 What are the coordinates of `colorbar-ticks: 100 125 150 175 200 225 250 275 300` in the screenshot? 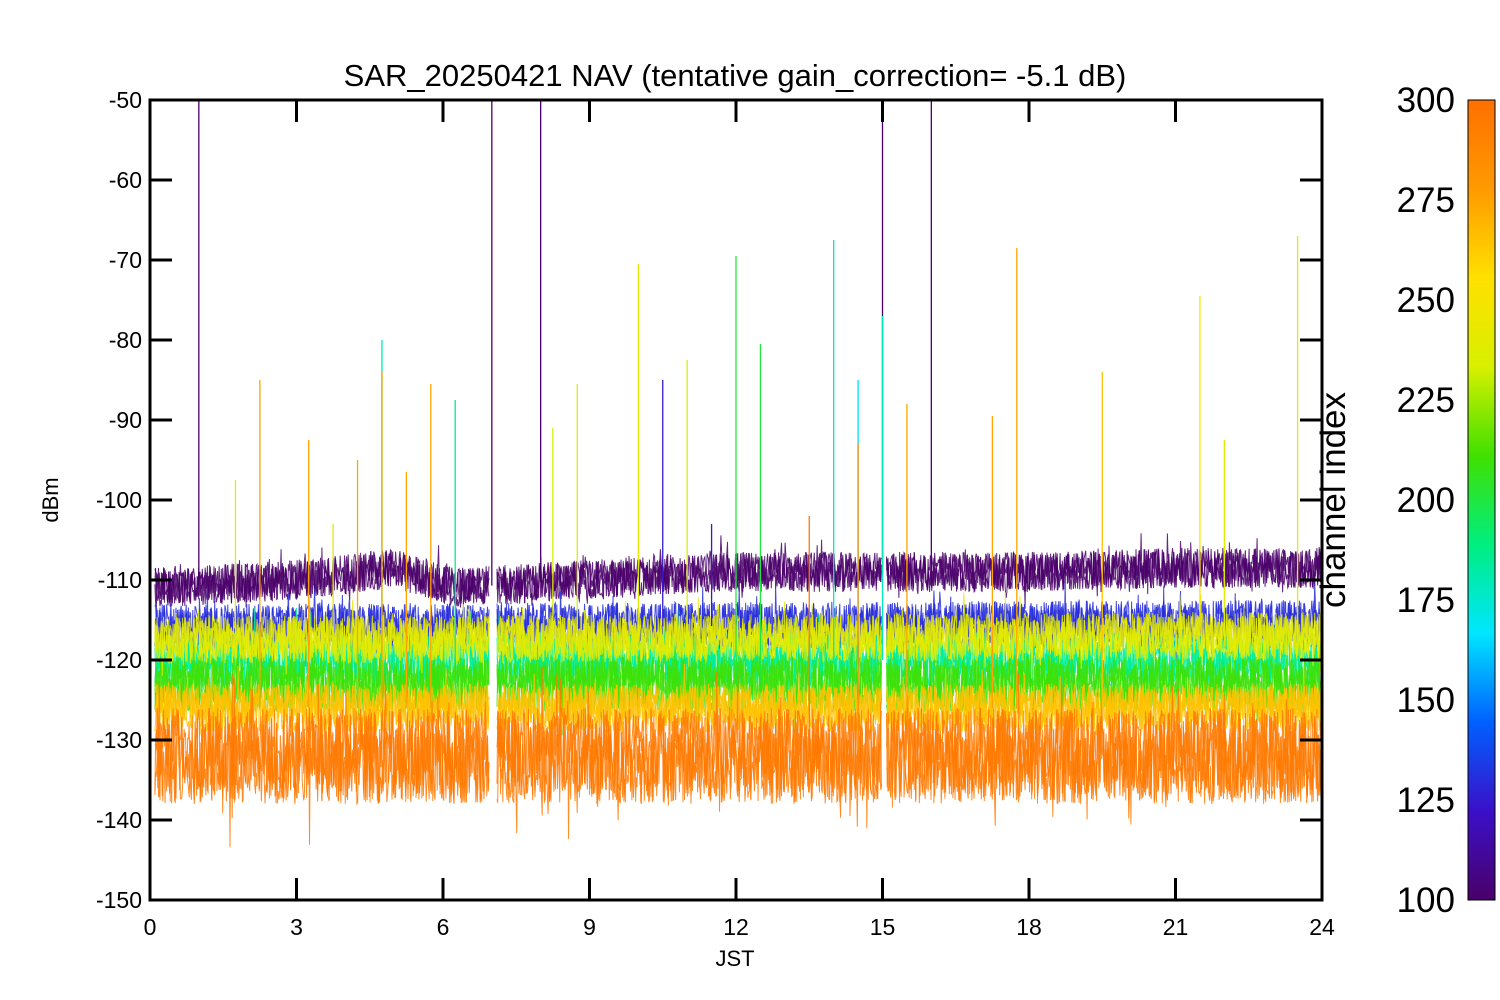 It's located at (1426, 500).